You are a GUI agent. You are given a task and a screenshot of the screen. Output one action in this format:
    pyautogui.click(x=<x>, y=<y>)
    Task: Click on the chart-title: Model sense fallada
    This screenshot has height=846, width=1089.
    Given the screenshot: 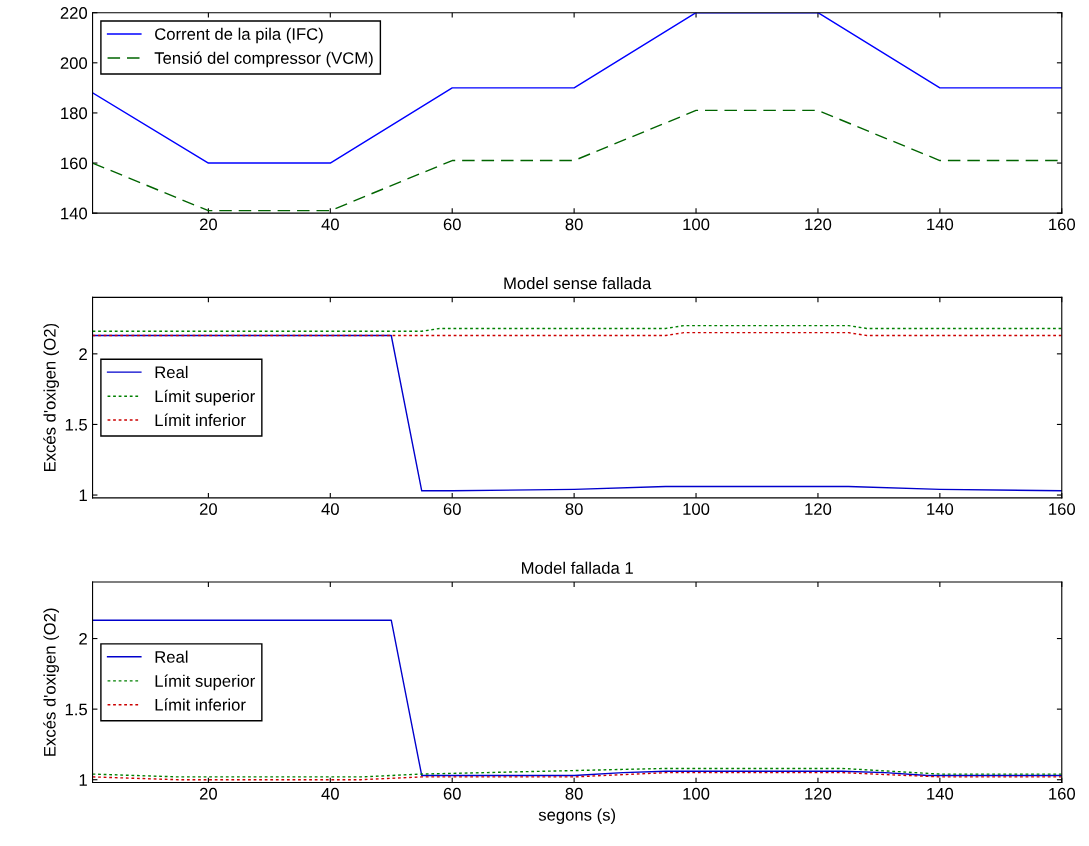 What is the action you would take?
    pyautogui.click(x=578, y=283)
    